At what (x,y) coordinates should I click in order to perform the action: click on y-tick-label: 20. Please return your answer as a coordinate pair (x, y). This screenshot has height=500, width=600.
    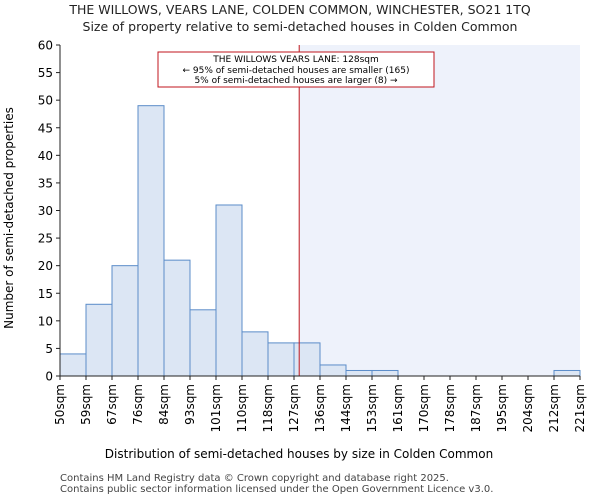
    Looking at the image, I should click on (45, 266).